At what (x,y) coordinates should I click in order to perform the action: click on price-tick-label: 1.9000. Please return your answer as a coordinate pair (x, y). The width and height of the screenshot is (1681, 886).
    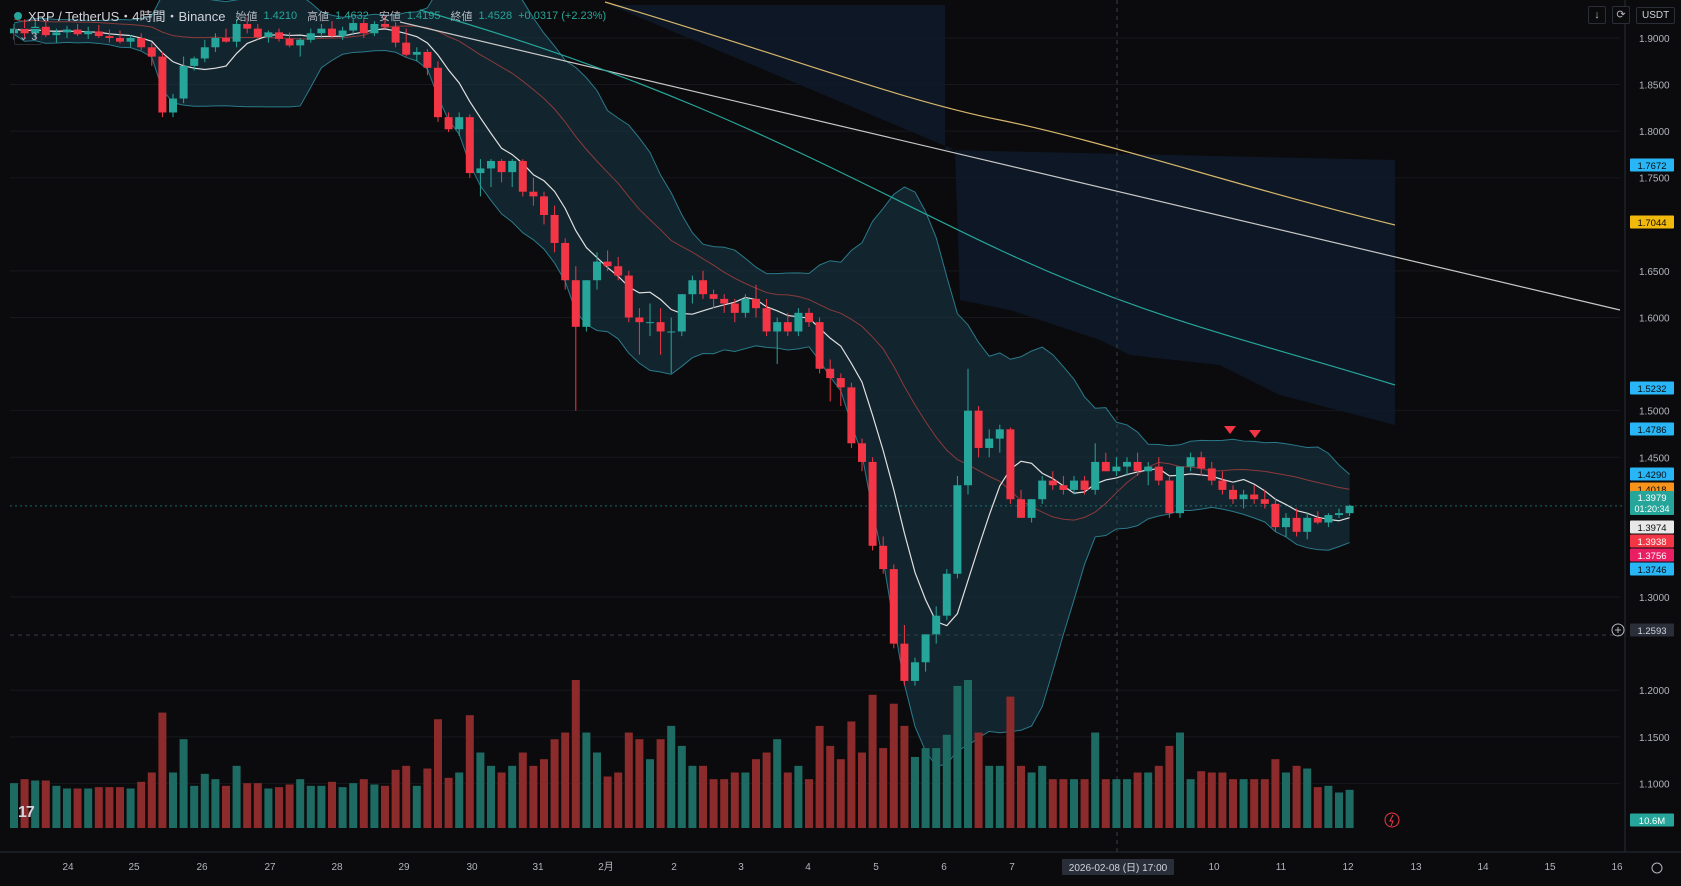
    Looking at the image, I should click on (1654, 39).